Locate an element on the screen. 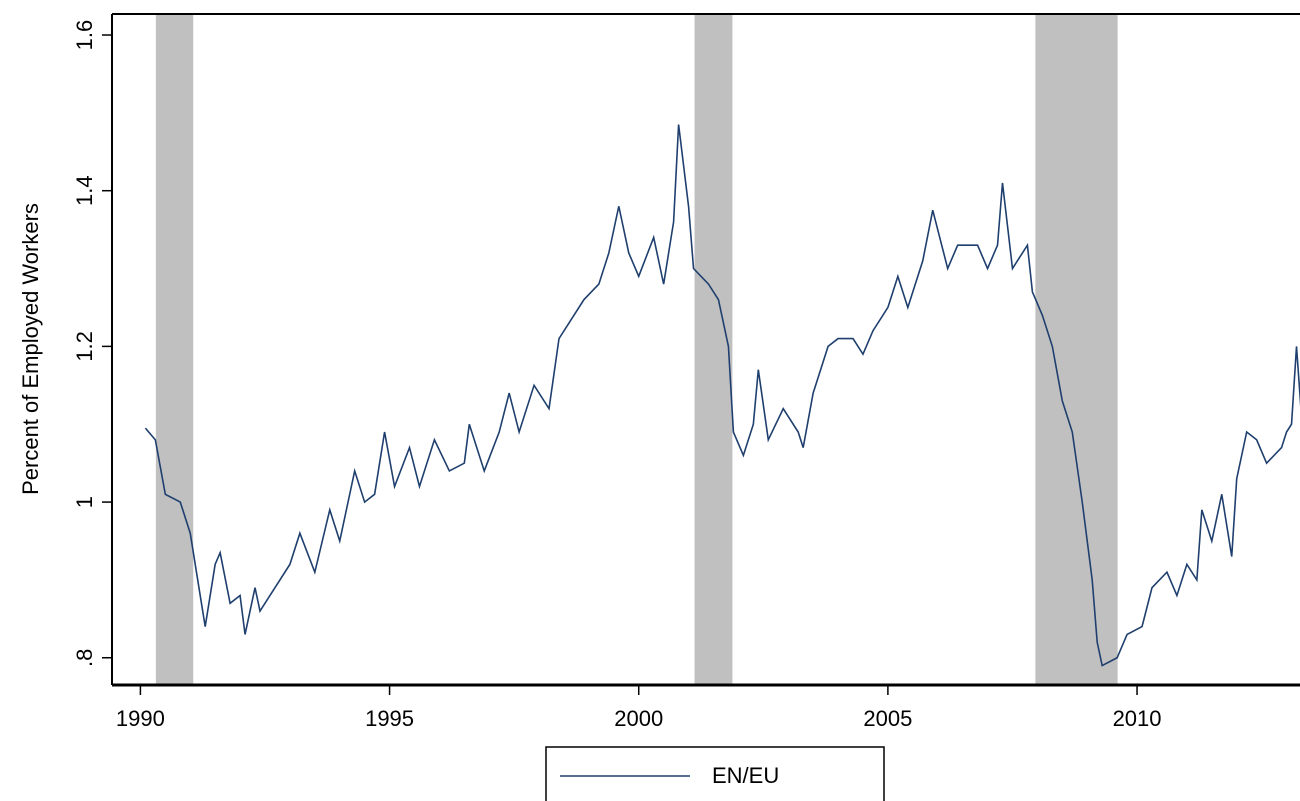 This screenshot has height=801, width=1300. legend-label: EN/EU is located at coordinates (745, 775).